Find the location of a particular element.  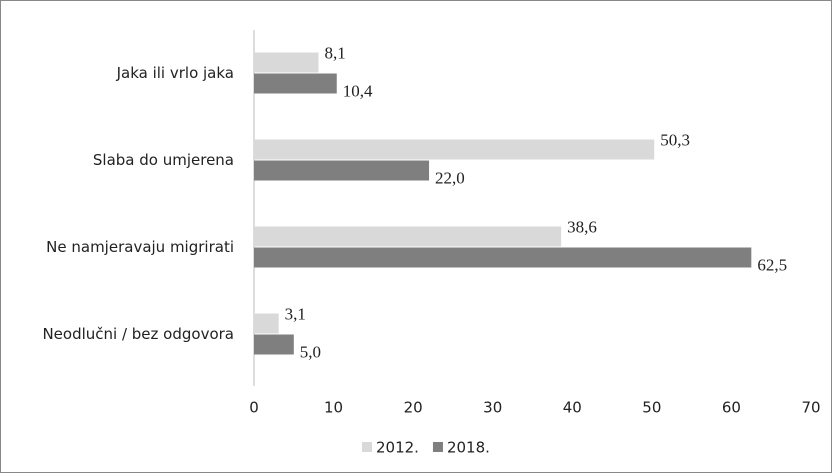

data-label: 38,6 is located at coordinates (582, 226).